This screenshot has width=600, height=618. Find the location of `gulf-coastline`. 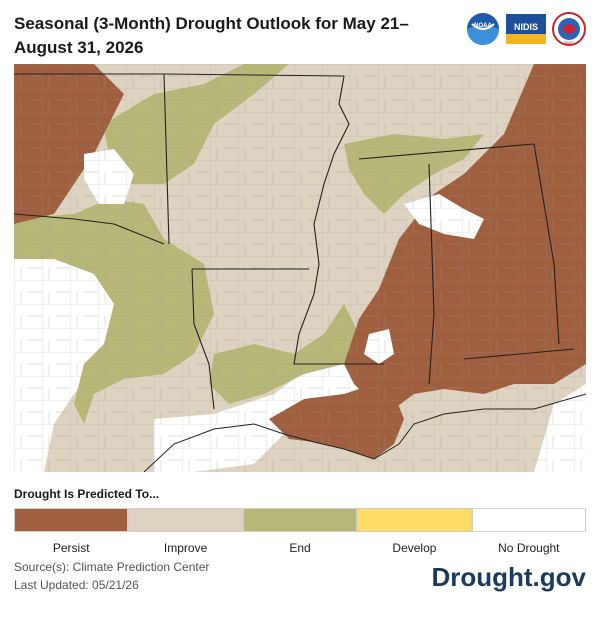

gulf-coastline is located at coordinates (364, 432).